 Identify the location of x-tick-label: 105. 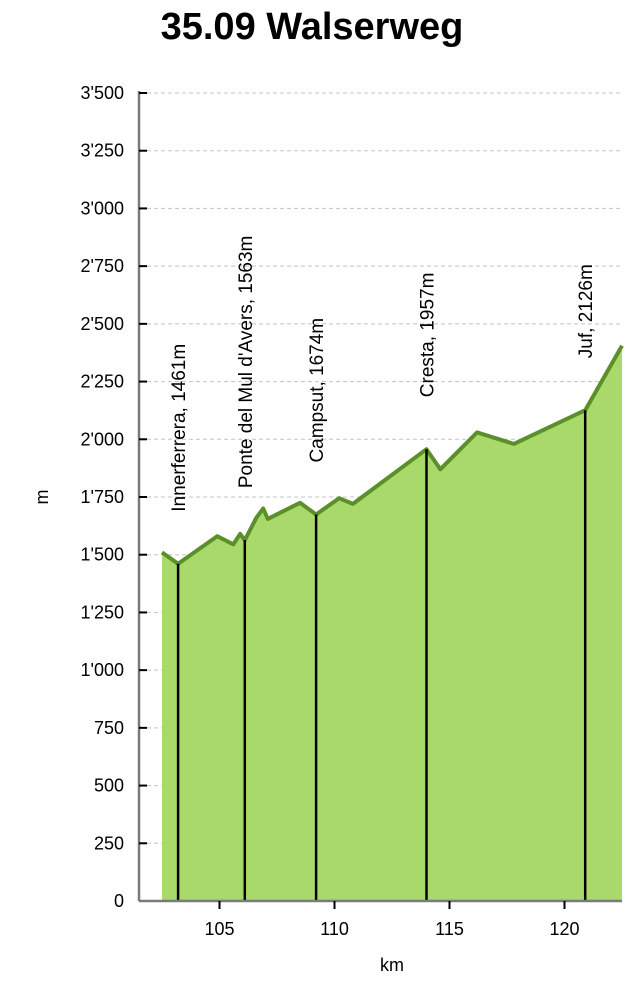
(219, 929).